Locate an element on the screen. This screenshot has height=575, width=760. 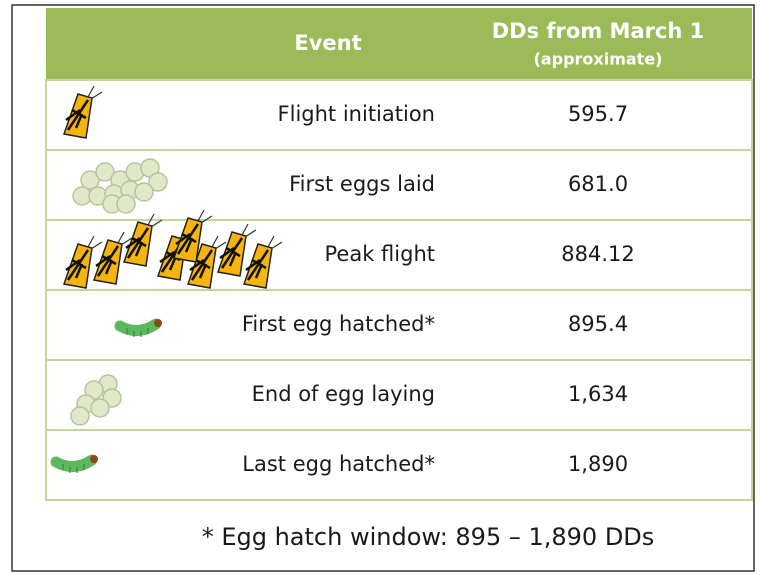
dd-cell: 1,634 is located at coordinates (598, 394).